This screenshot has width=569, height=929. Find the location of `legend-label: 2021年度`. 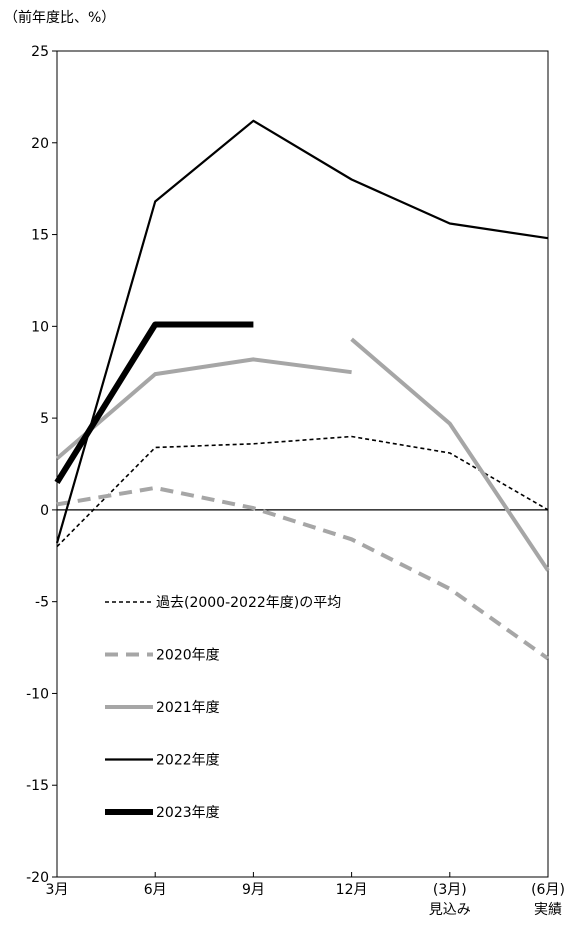

legend-label: 2021年度 is located at coordinates (188, 708).